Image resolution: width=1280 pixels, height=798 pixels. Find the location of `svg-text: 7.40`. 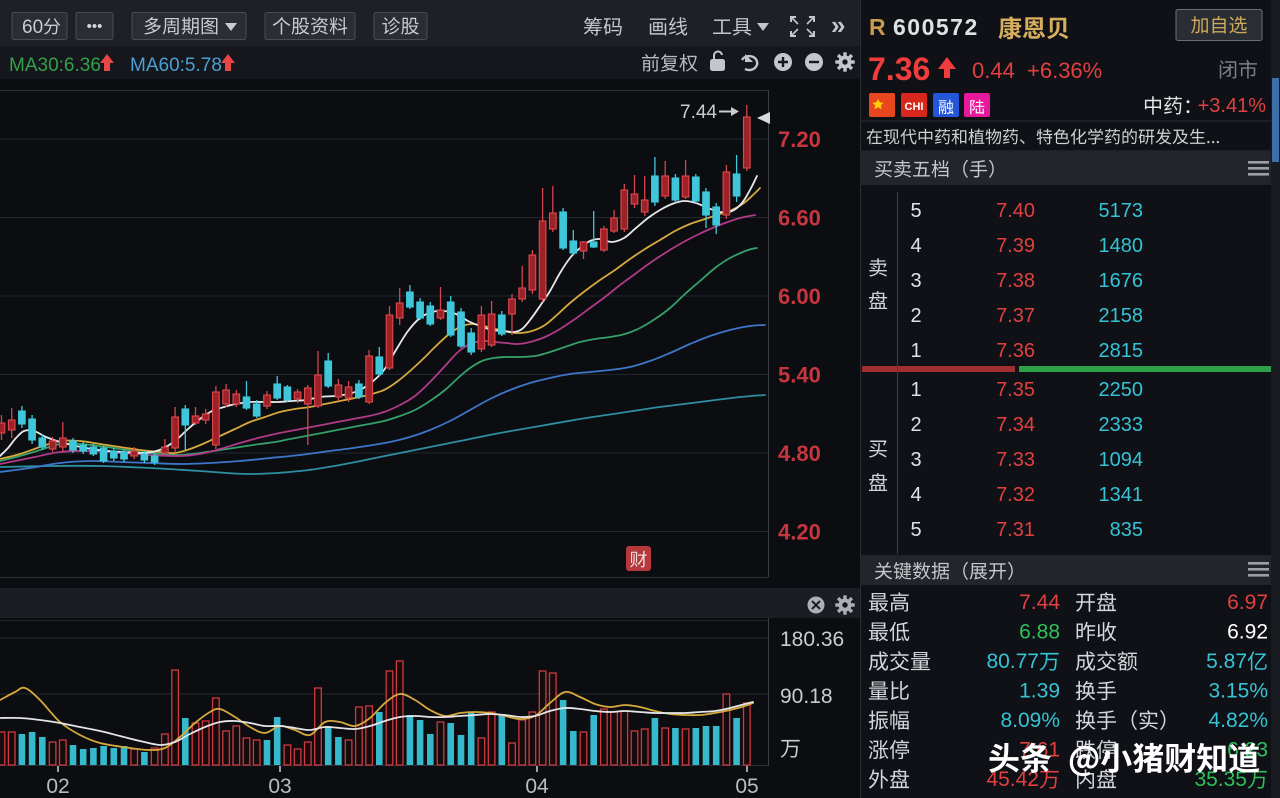

svg-text: 7.40 is located at coordinates (1015, 211).